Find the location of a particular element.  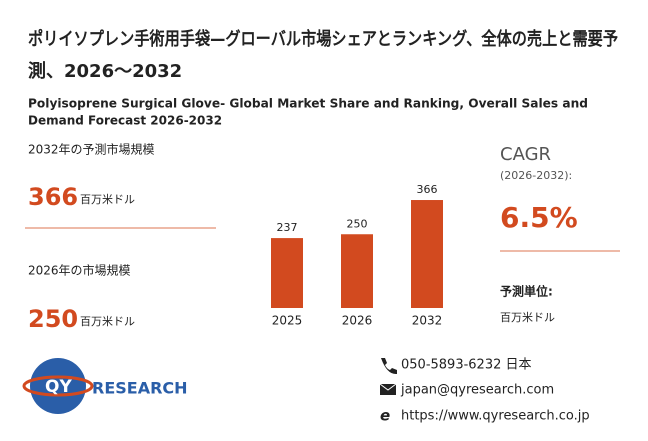

value-label: 366 is located at coordinates (427, 189).